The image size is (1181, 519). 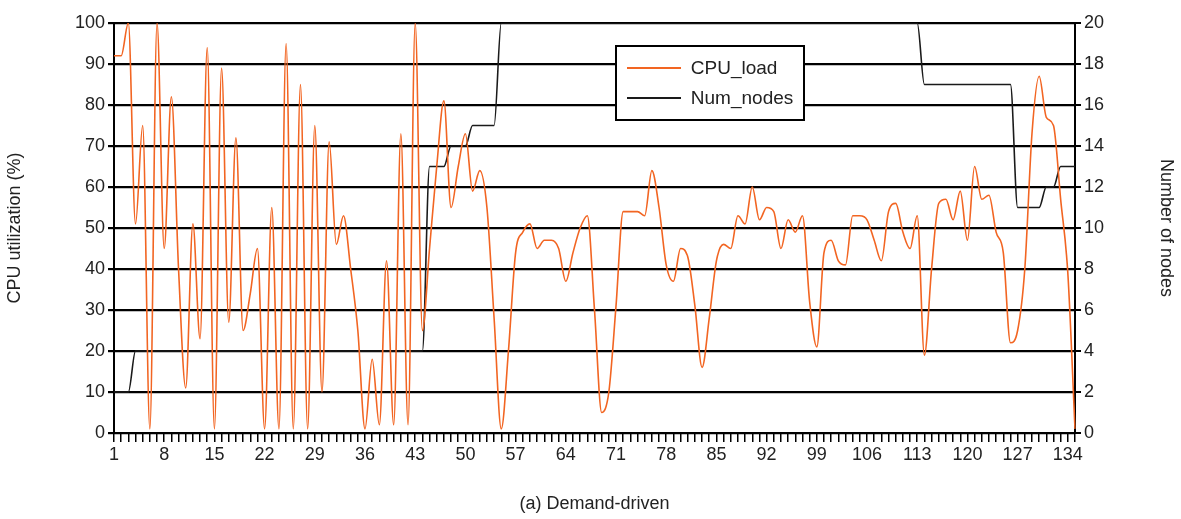 What do you see at coordinates (94, 185) in the screenshot?
I see `y-tick-label: 60` at bounding box center [94, 185].